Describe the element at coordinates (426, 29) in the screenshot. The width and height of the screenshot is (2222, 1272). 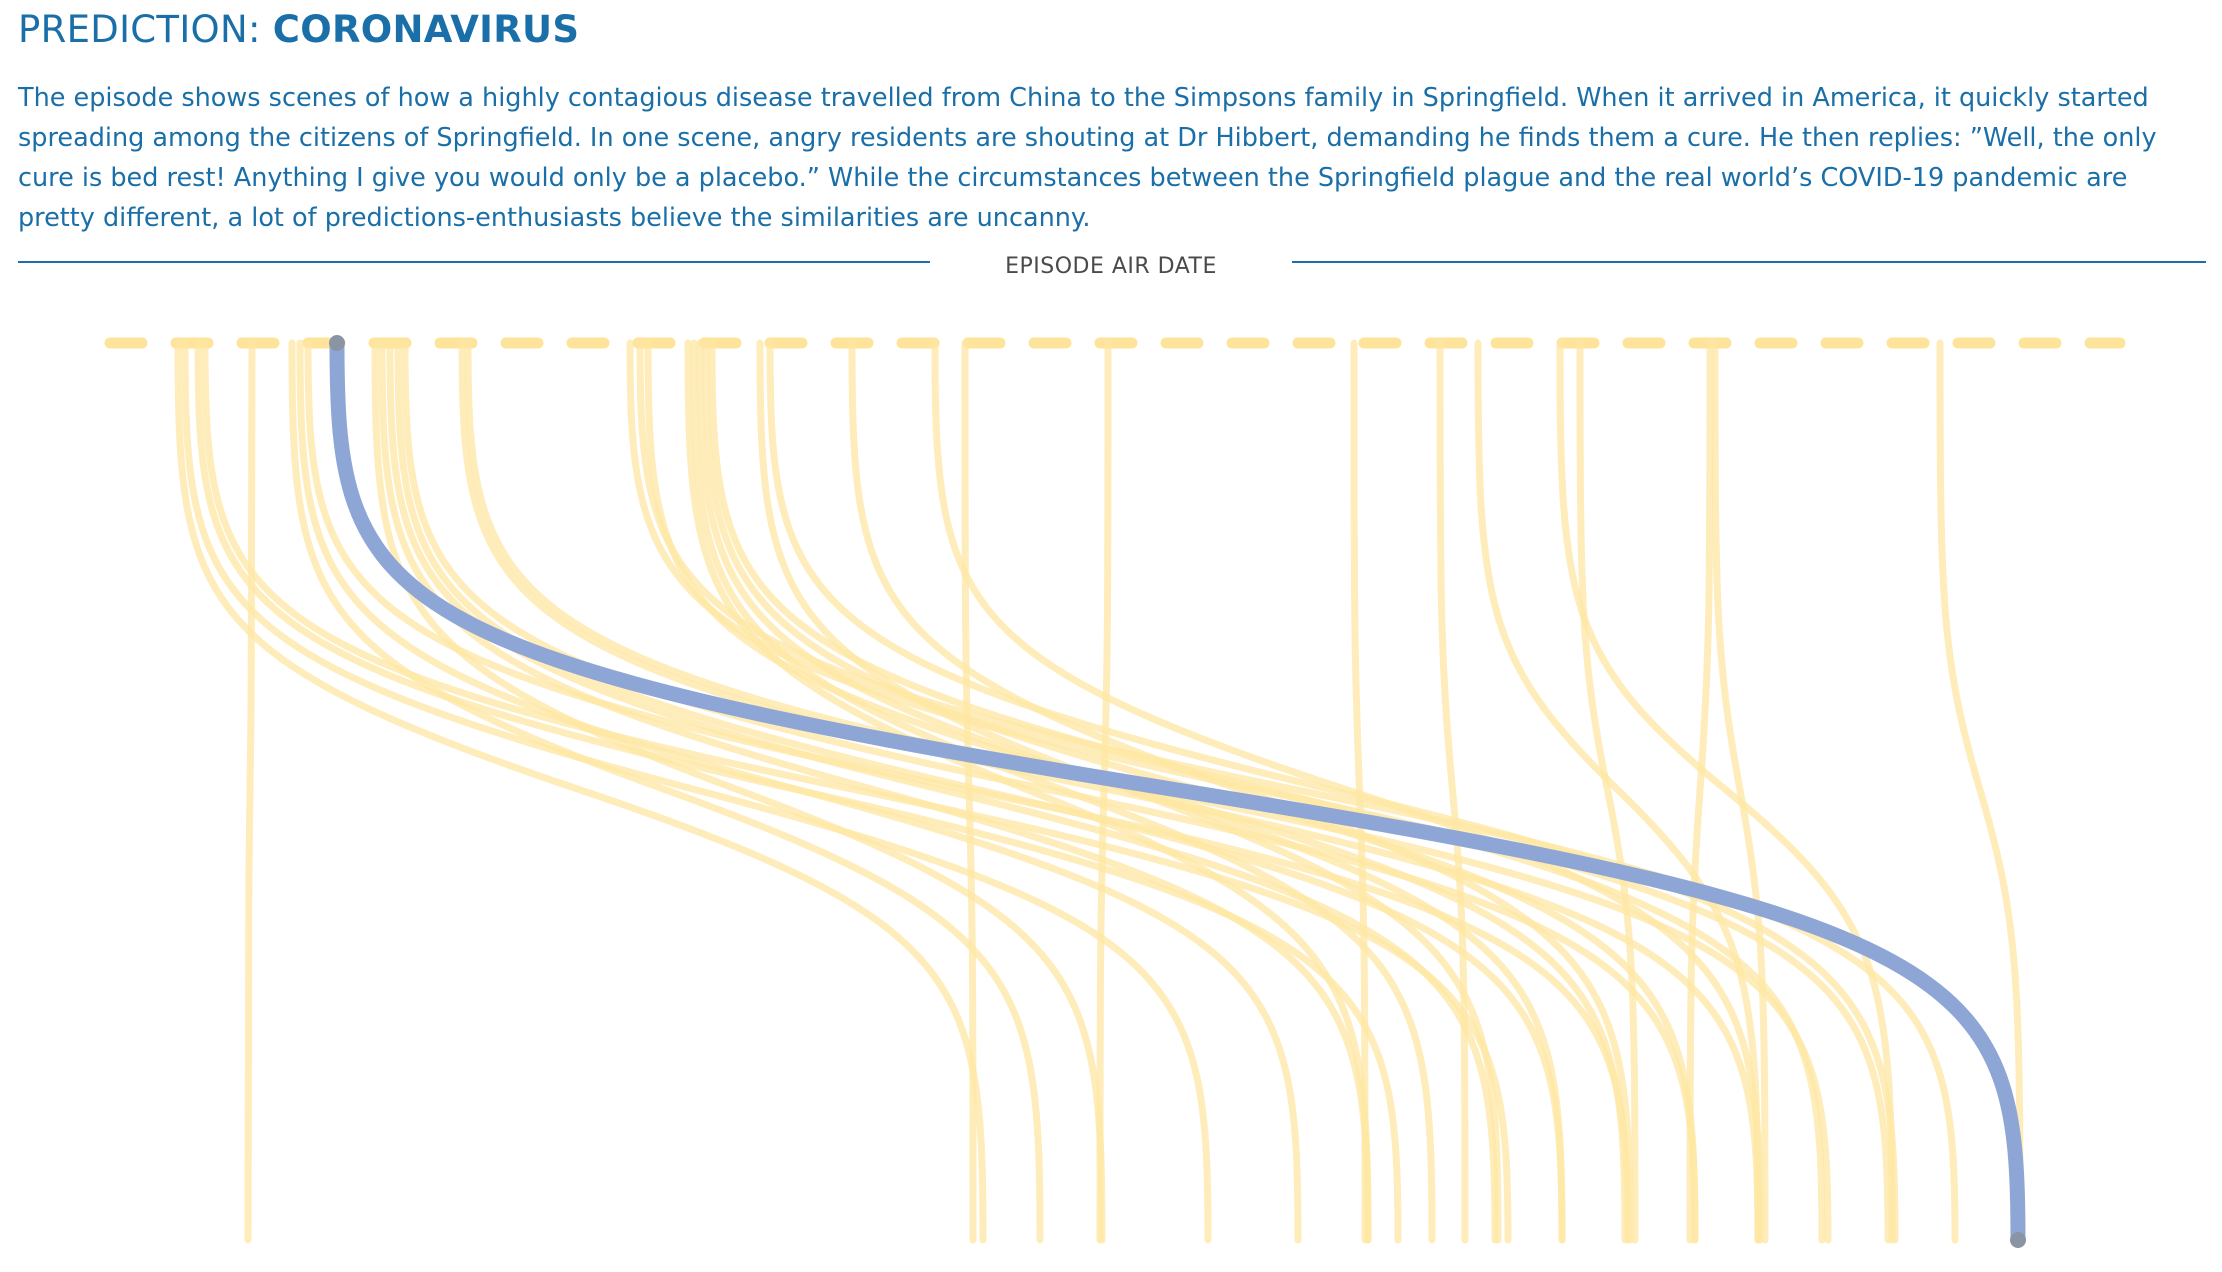
I see `title-prediction-name: CORONAVIRUS` at that location.